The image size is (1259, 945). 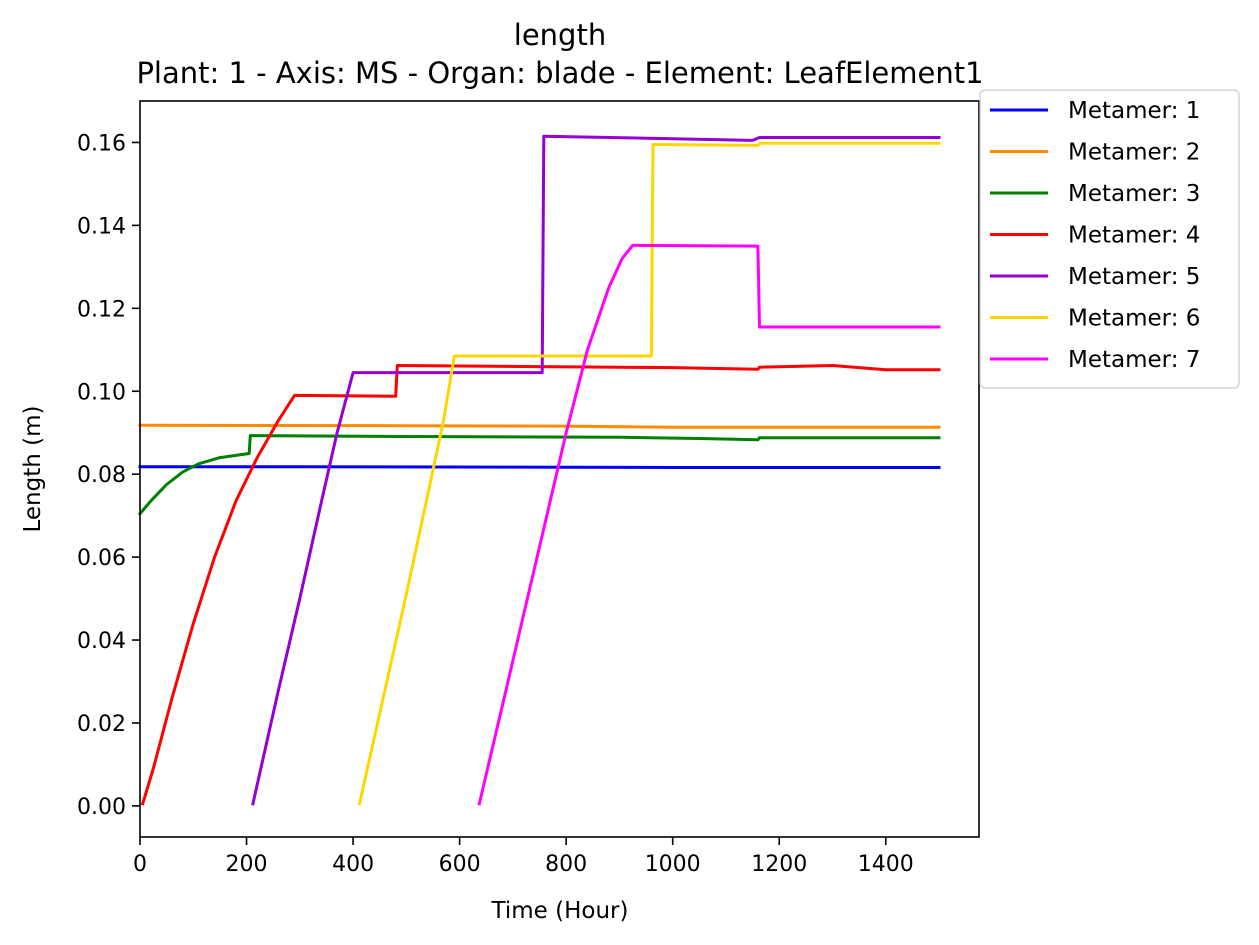 What do you see at coordinates (247, 864) in the screenshot?
I see `x-tick-label: 200` at bounding box center [247, 864].